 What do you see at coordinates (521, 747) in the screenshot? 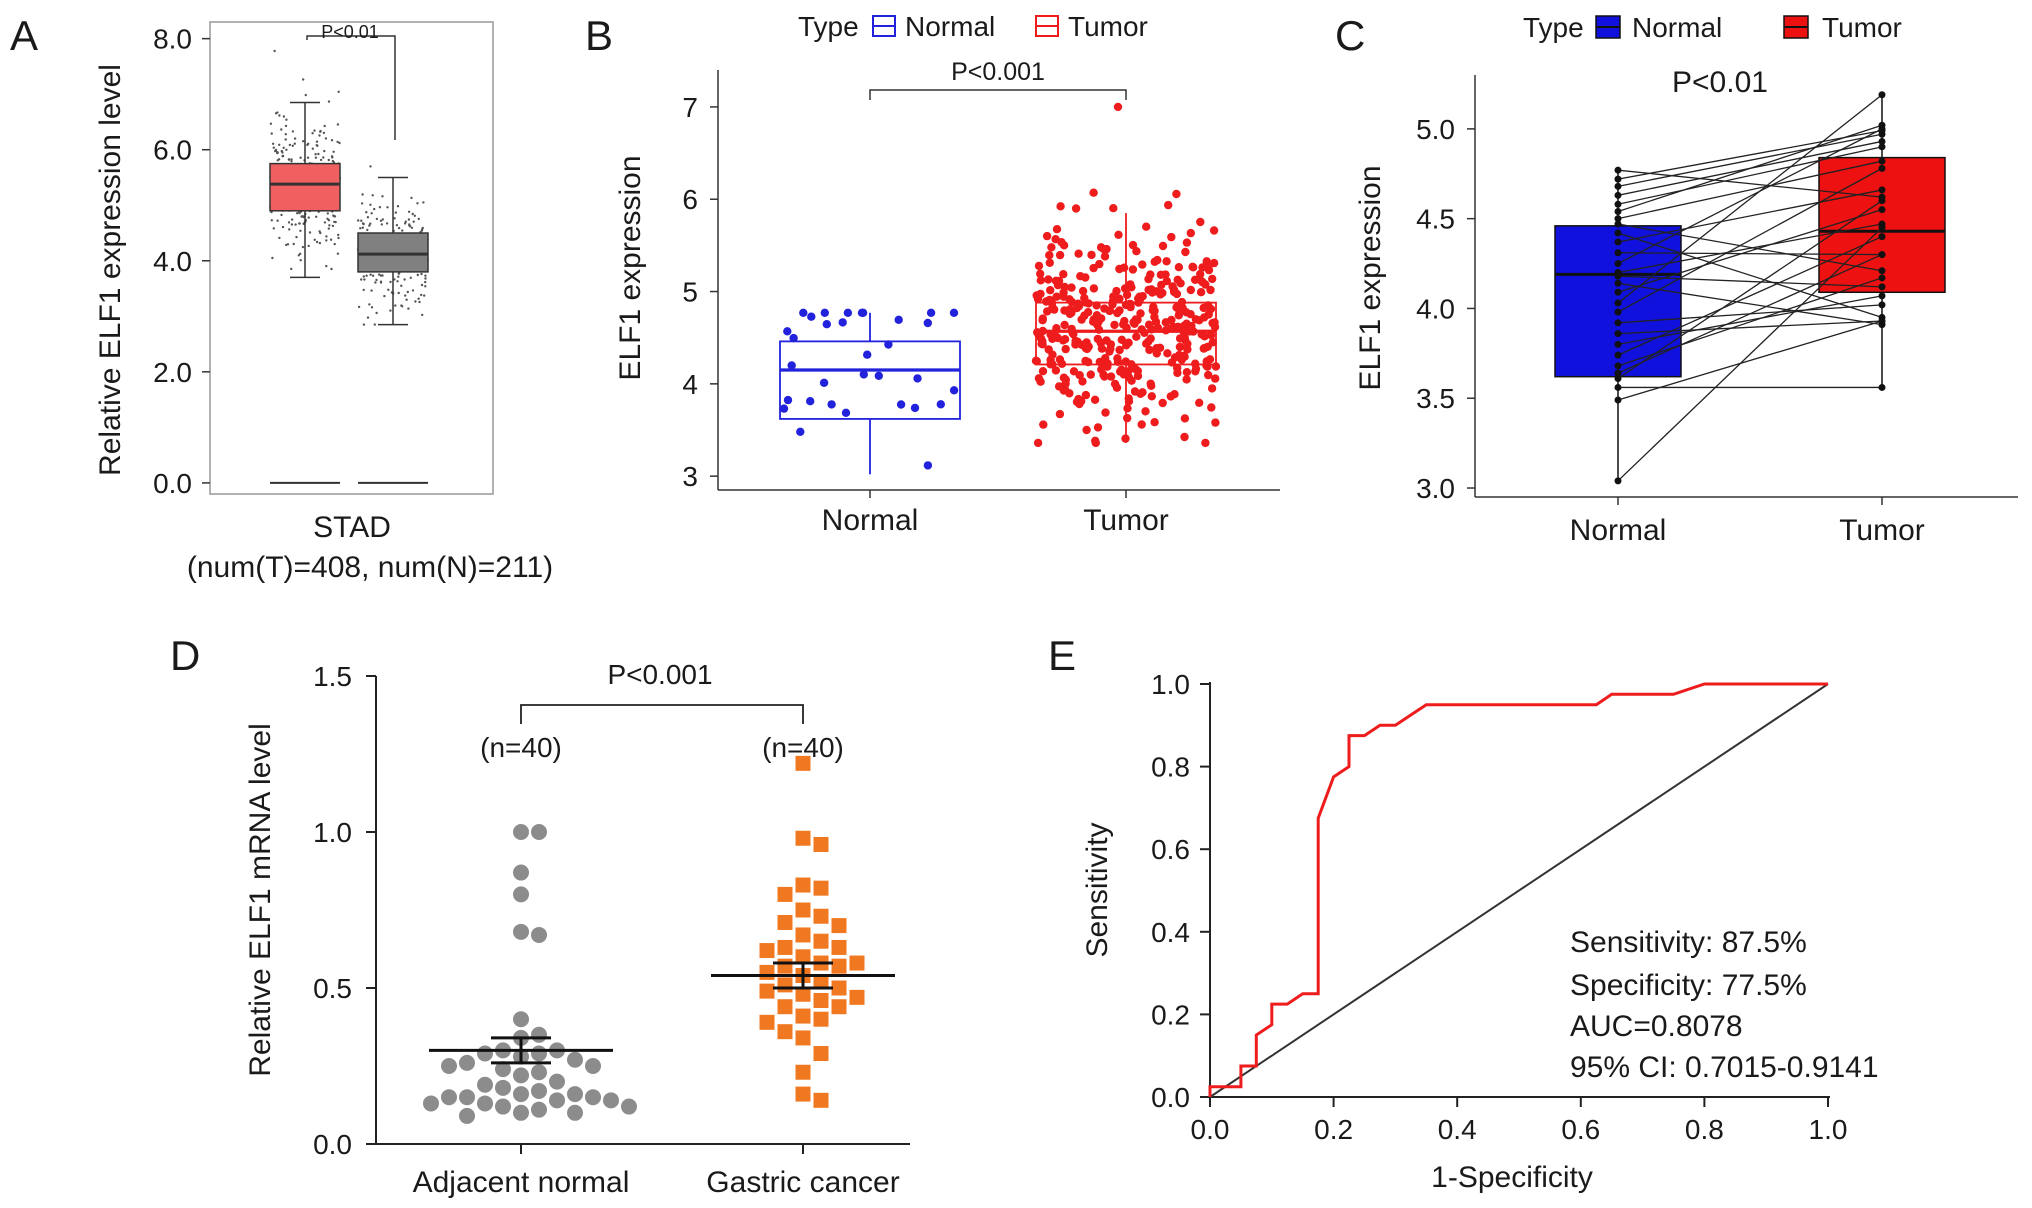
I see `panel-d-n-normal: (n=40)` at bounding box center [521, 747].